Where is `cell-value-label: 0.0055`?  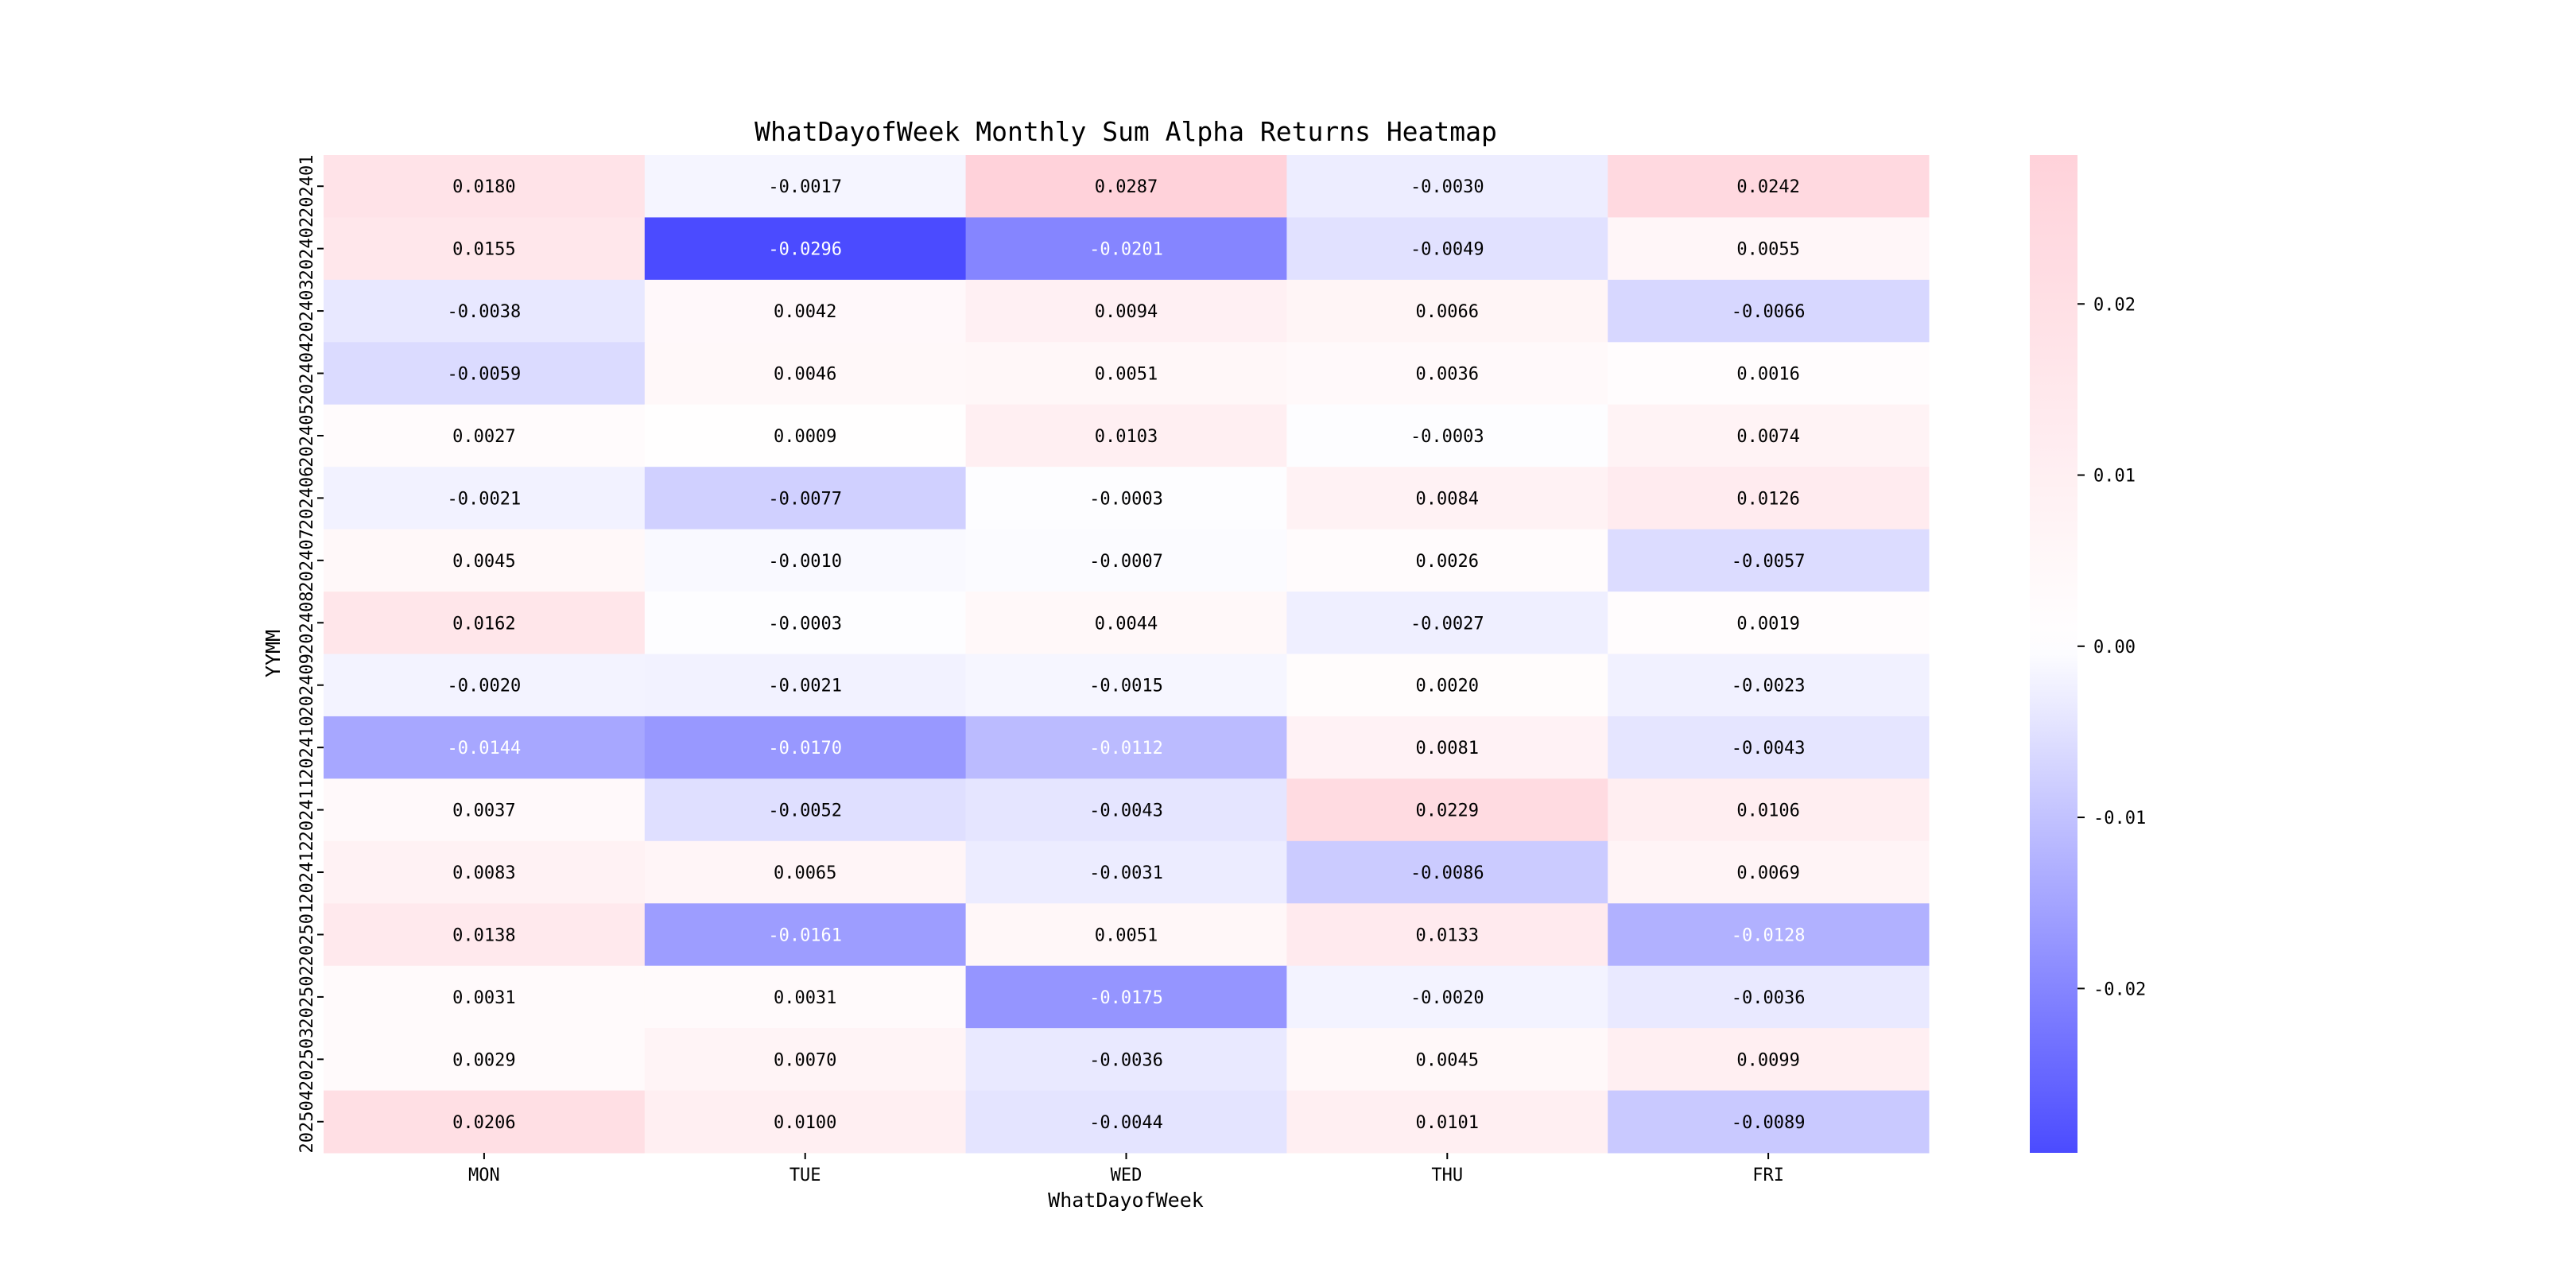
cell-value-label: 0.0055 is located at coordinates (1767, 250).